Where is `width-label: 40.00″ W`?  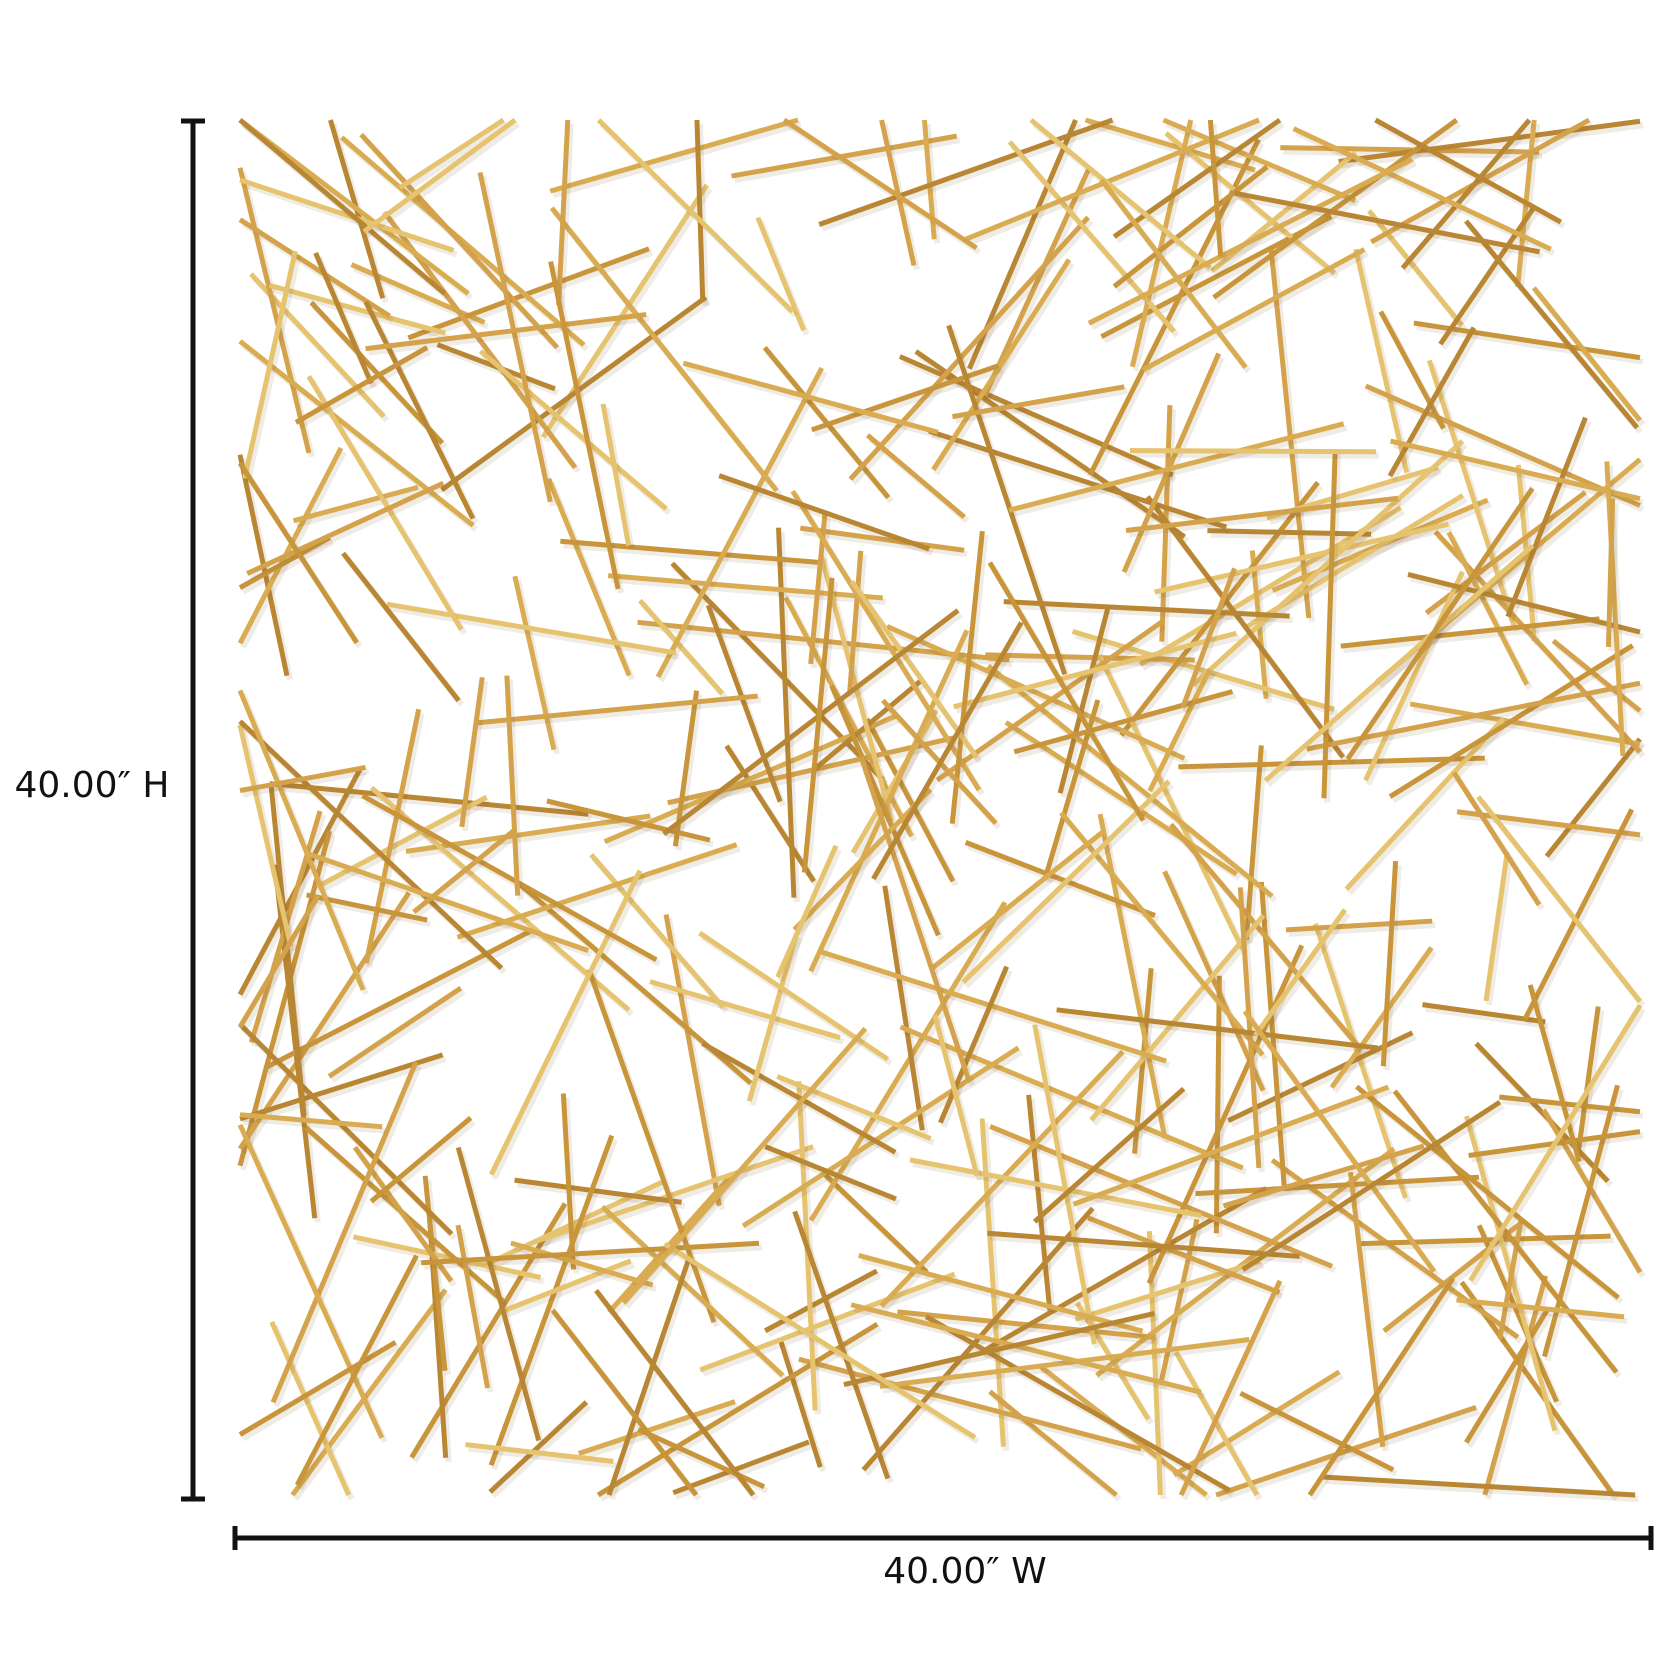
width-label: 40.00″ W is located at coordinates (965, 1571).